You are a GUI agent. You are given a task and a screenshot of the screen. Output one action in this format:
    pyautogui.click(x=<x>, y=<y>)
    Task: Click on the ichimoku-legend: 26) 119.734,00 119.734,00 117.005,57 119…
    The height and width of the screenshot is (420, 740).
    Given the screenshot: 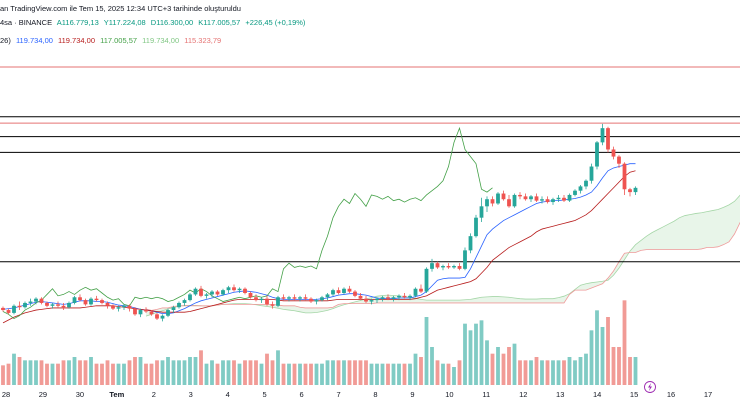 What is the action you would take?
    pyautogui.click(x=112, y=40)
    